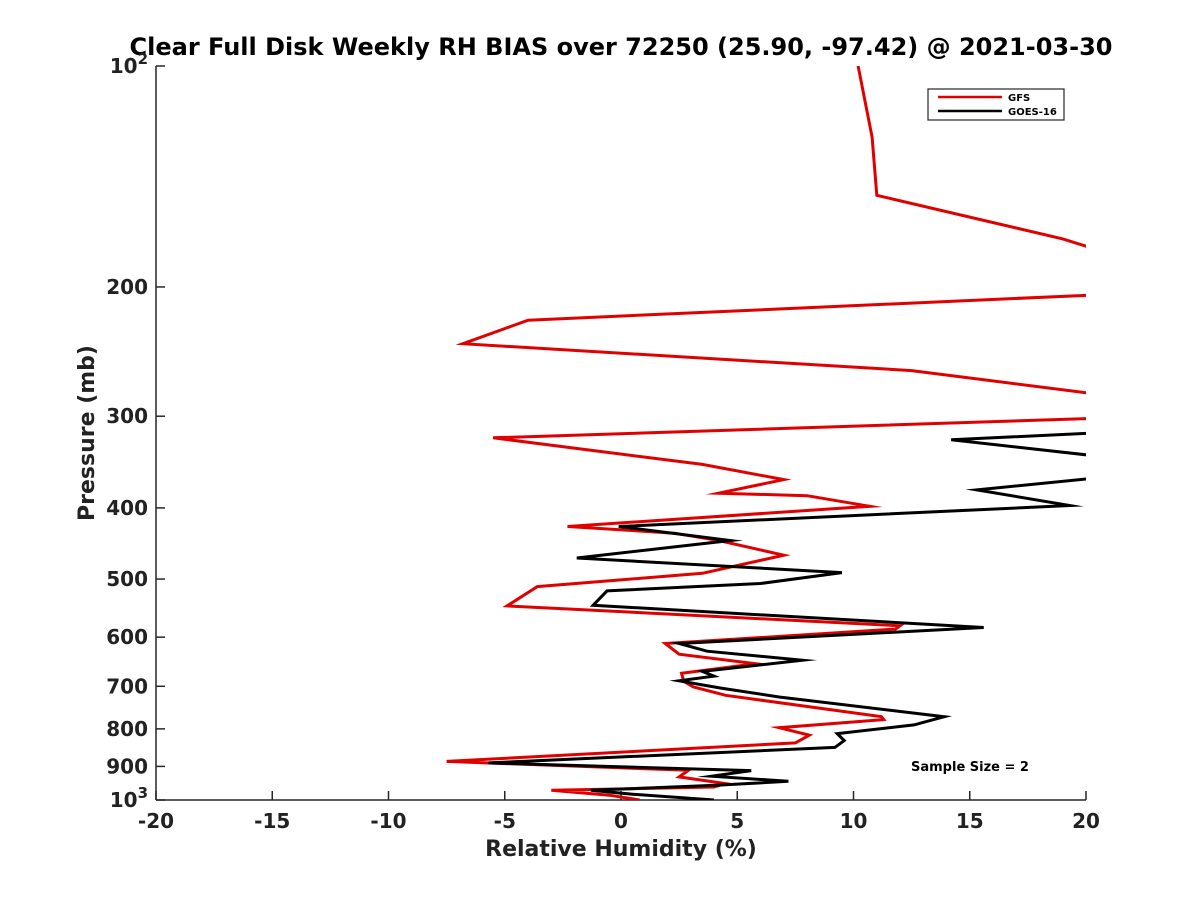 This screenshot has height=900, width=1200. Describe the element at coordinates (127, 287) in the screenshot. I see `y-tick-label: 200` at that location.